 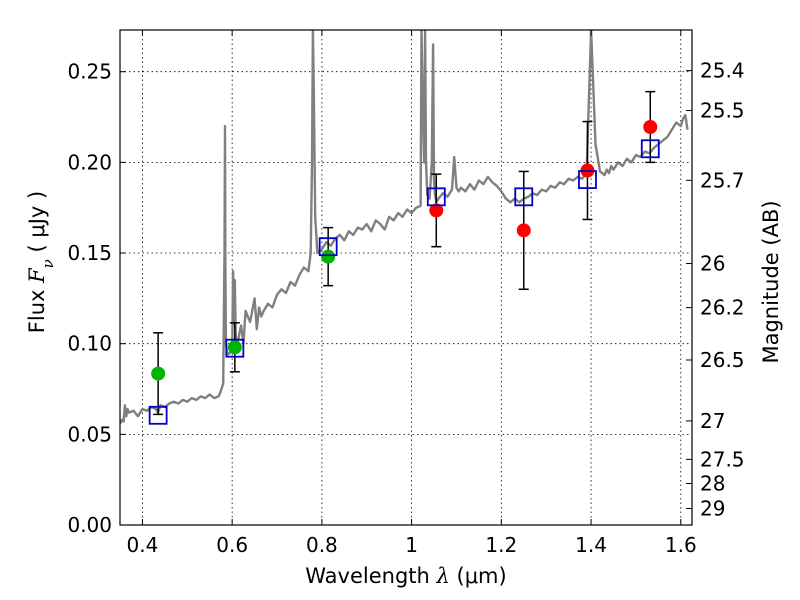 I want to click on x-tick-label: 0.6, so click(x=232, y=545).